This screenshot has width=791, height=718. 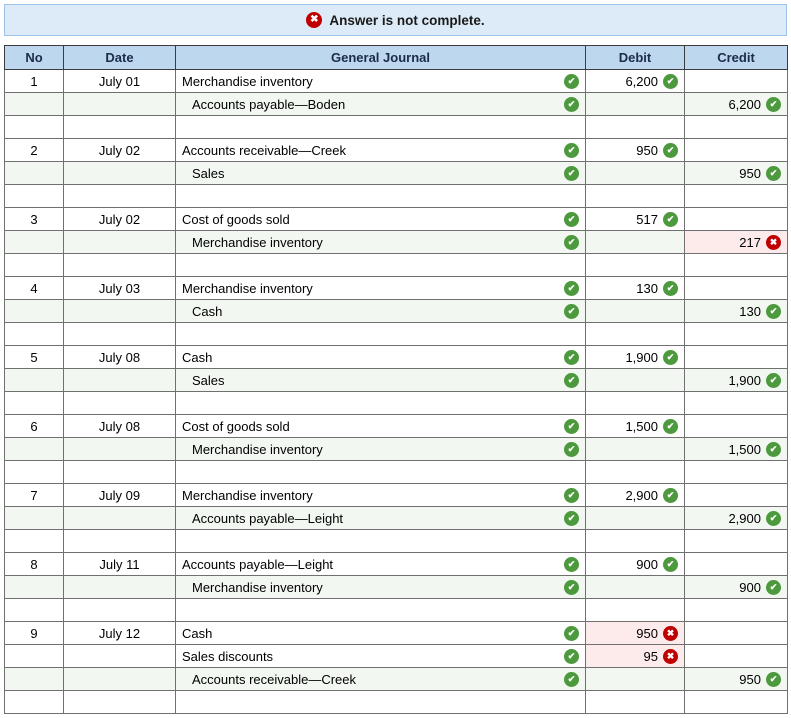 What do you see at coordinates (380, 633) in the screenshot?
I see `account-cell: Cash ✔` at bounding box center [380, 633].